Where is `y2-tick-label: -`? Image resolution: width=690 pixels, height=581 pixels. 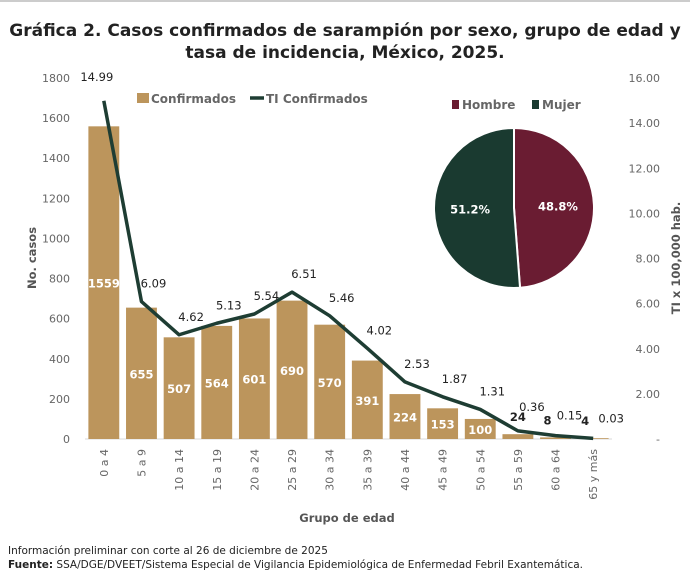
y2-tick-label: - is located at coordinates (658, 439).